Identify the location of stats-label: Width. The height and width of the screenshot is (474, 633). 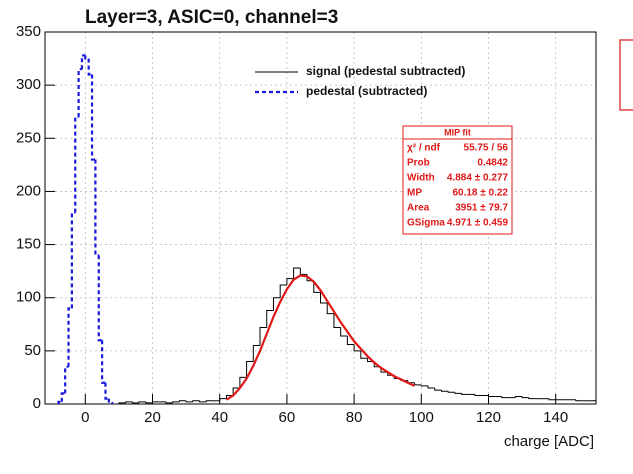
(421, 178).